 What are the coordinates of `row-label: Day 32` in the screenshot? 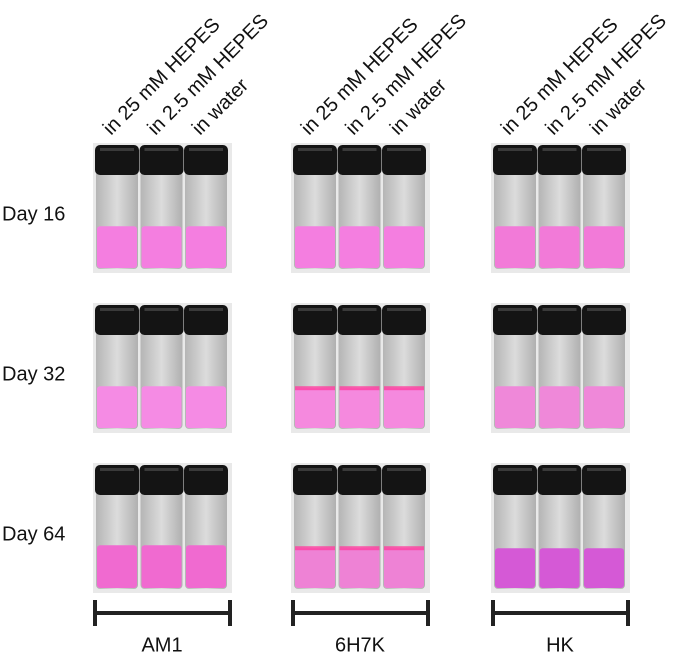 It's located at (33, 374).